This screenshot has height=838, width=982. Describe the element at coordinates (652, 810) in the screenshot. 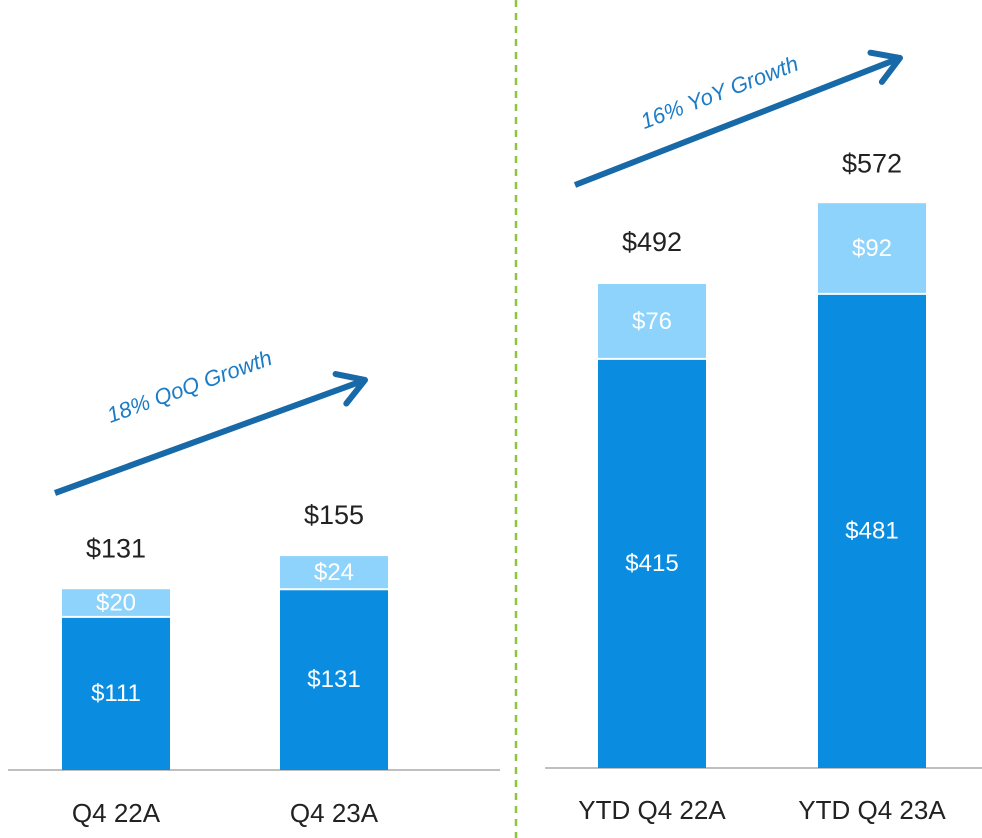

I see `x-tick-label: YTD Q4 22A` at that location.